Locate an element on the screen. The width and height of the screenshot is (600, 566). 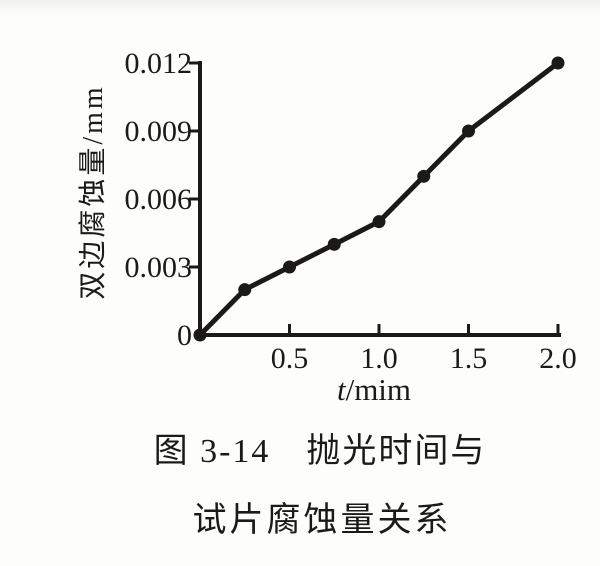
x-axis-variable: t is located at coordinates (342, 389).